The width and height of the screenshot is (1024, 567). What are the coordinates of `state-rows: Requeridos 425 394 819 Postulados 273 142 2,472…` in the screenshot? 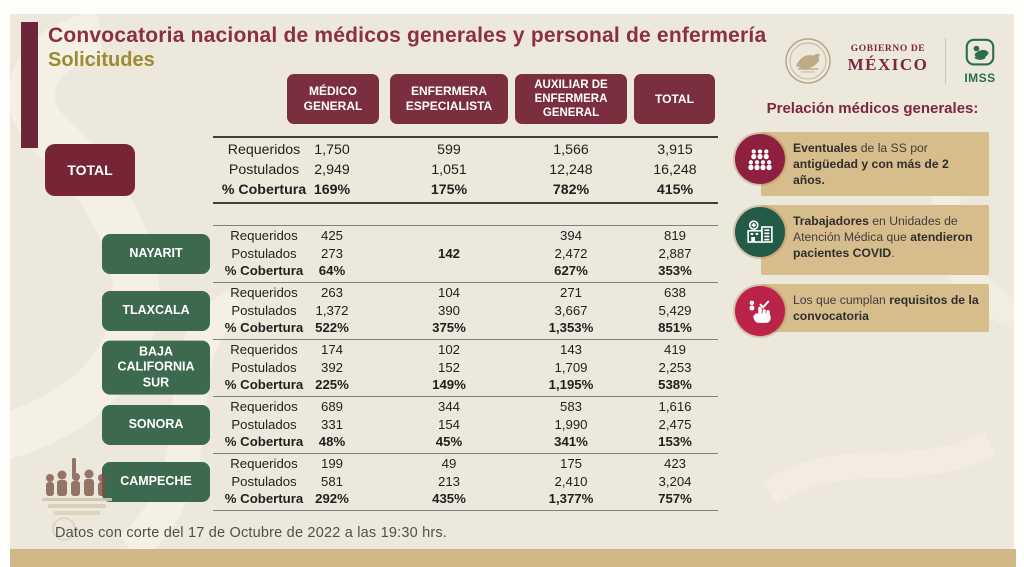 It's located at (465, 253).